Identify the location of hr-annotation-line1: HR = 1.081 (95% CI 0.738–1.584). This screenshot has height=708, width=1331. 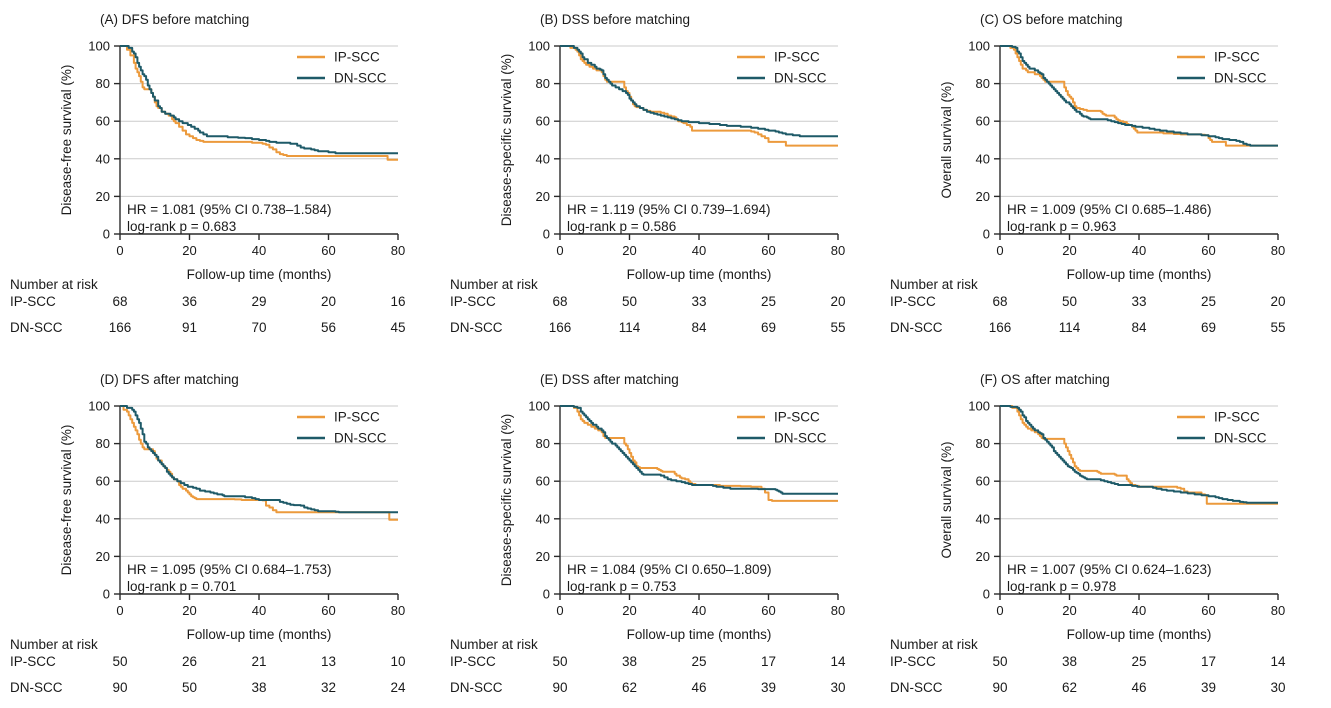
(229, 209).